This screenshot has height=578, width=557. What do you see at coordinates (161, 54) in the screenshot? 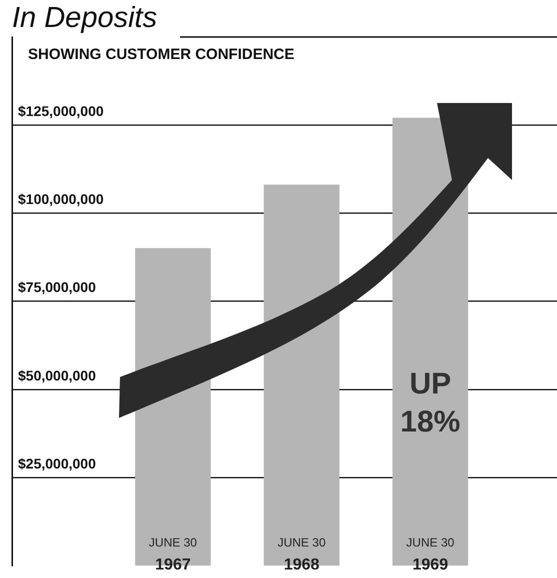
I see `text: SHOWING CUSTOMER CONFIDENCE` at bounding box center [161, 54].